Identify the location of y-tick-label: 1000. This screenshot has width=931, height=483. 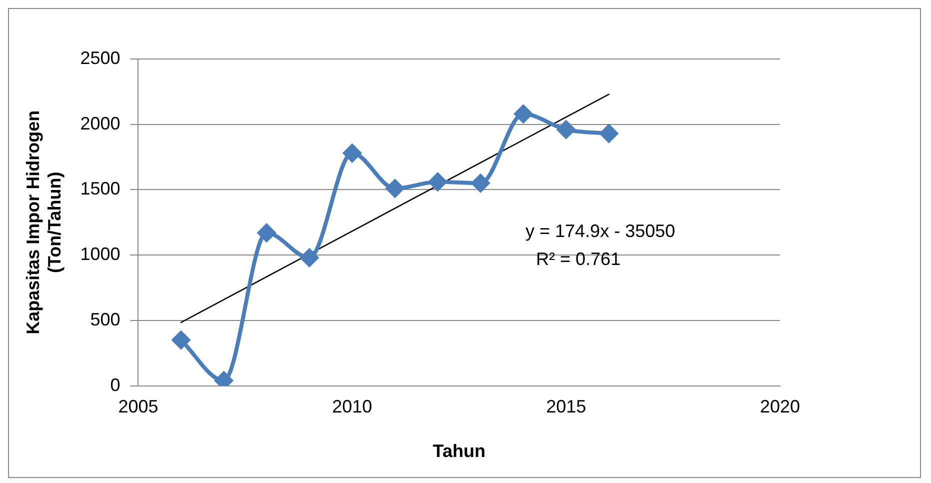
(100, 254).